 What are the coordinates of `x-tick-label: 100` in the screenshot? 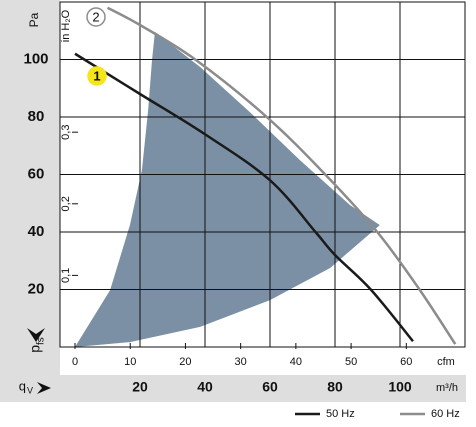 It's located at (400, 387).